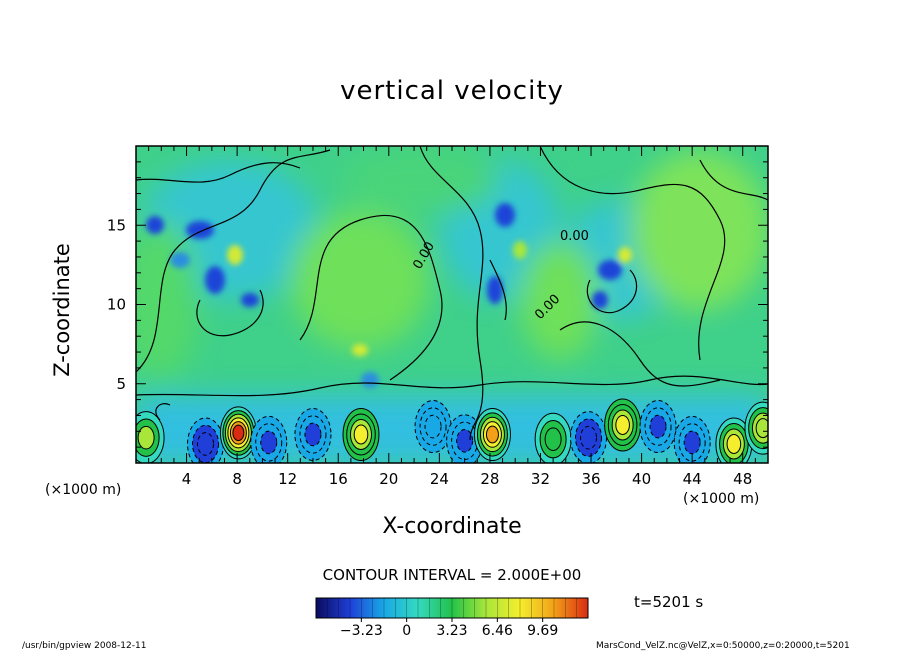  I want to click on x-tick-label-24: 24, so click(439, 479).